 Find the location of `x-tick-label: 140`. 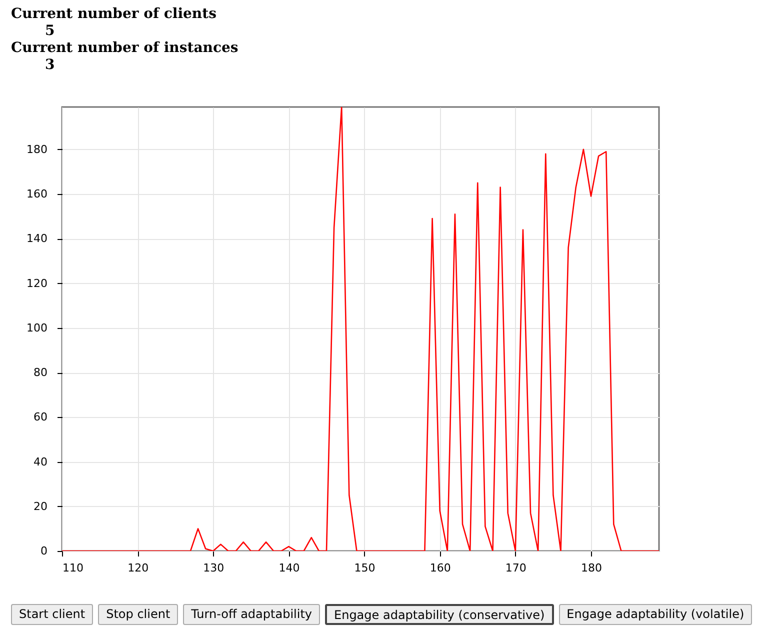

x-tick-label: 140 is located at coordinates (289, 568).